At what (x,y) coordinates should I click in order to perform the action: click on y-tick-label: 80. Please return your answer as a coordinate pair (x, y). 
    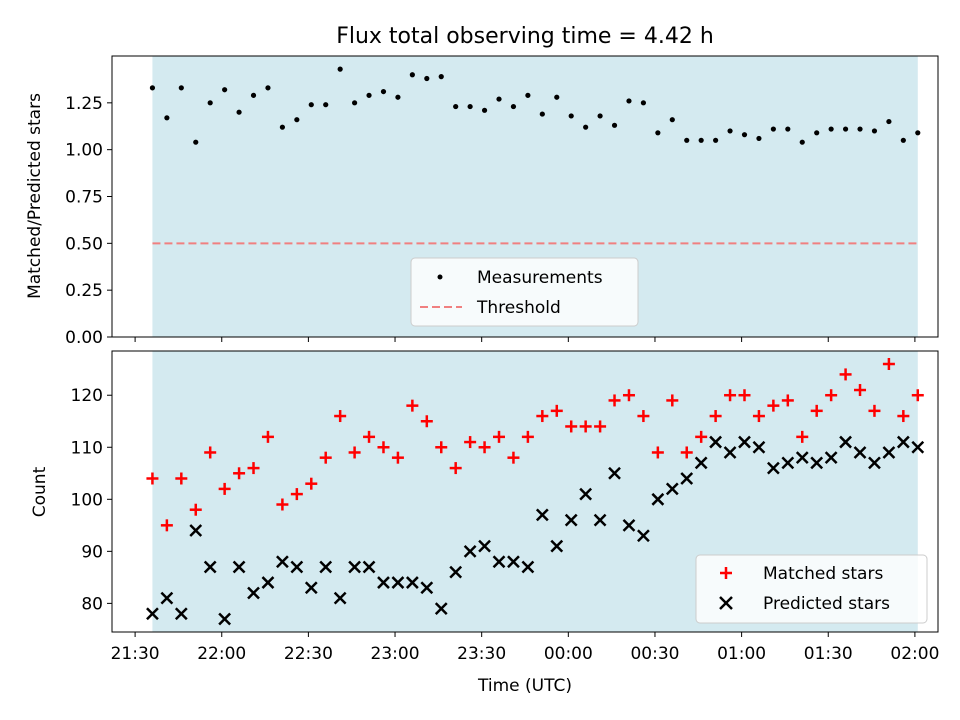
    Looking at the image, I should click on (92, 604).